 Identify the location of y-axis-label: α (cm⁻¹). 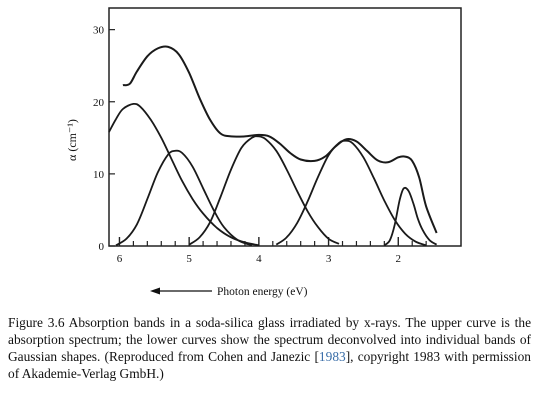
(72, 140).